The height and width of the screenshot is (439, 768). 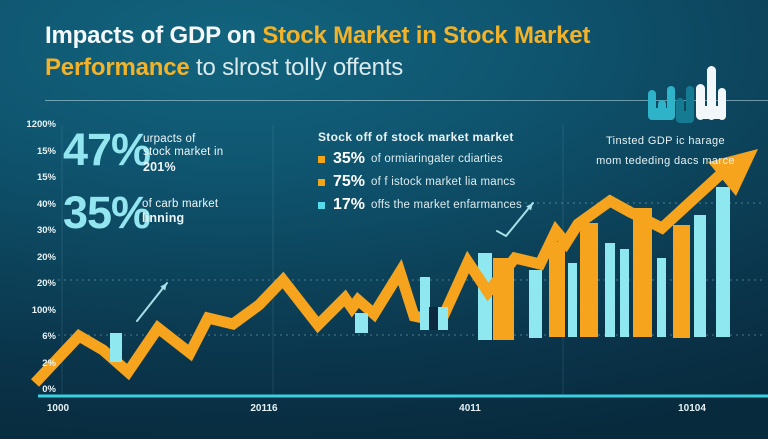 I want to click on legend-item: 35% of ormiaringater cdiarties, so click(x=420, y=159).